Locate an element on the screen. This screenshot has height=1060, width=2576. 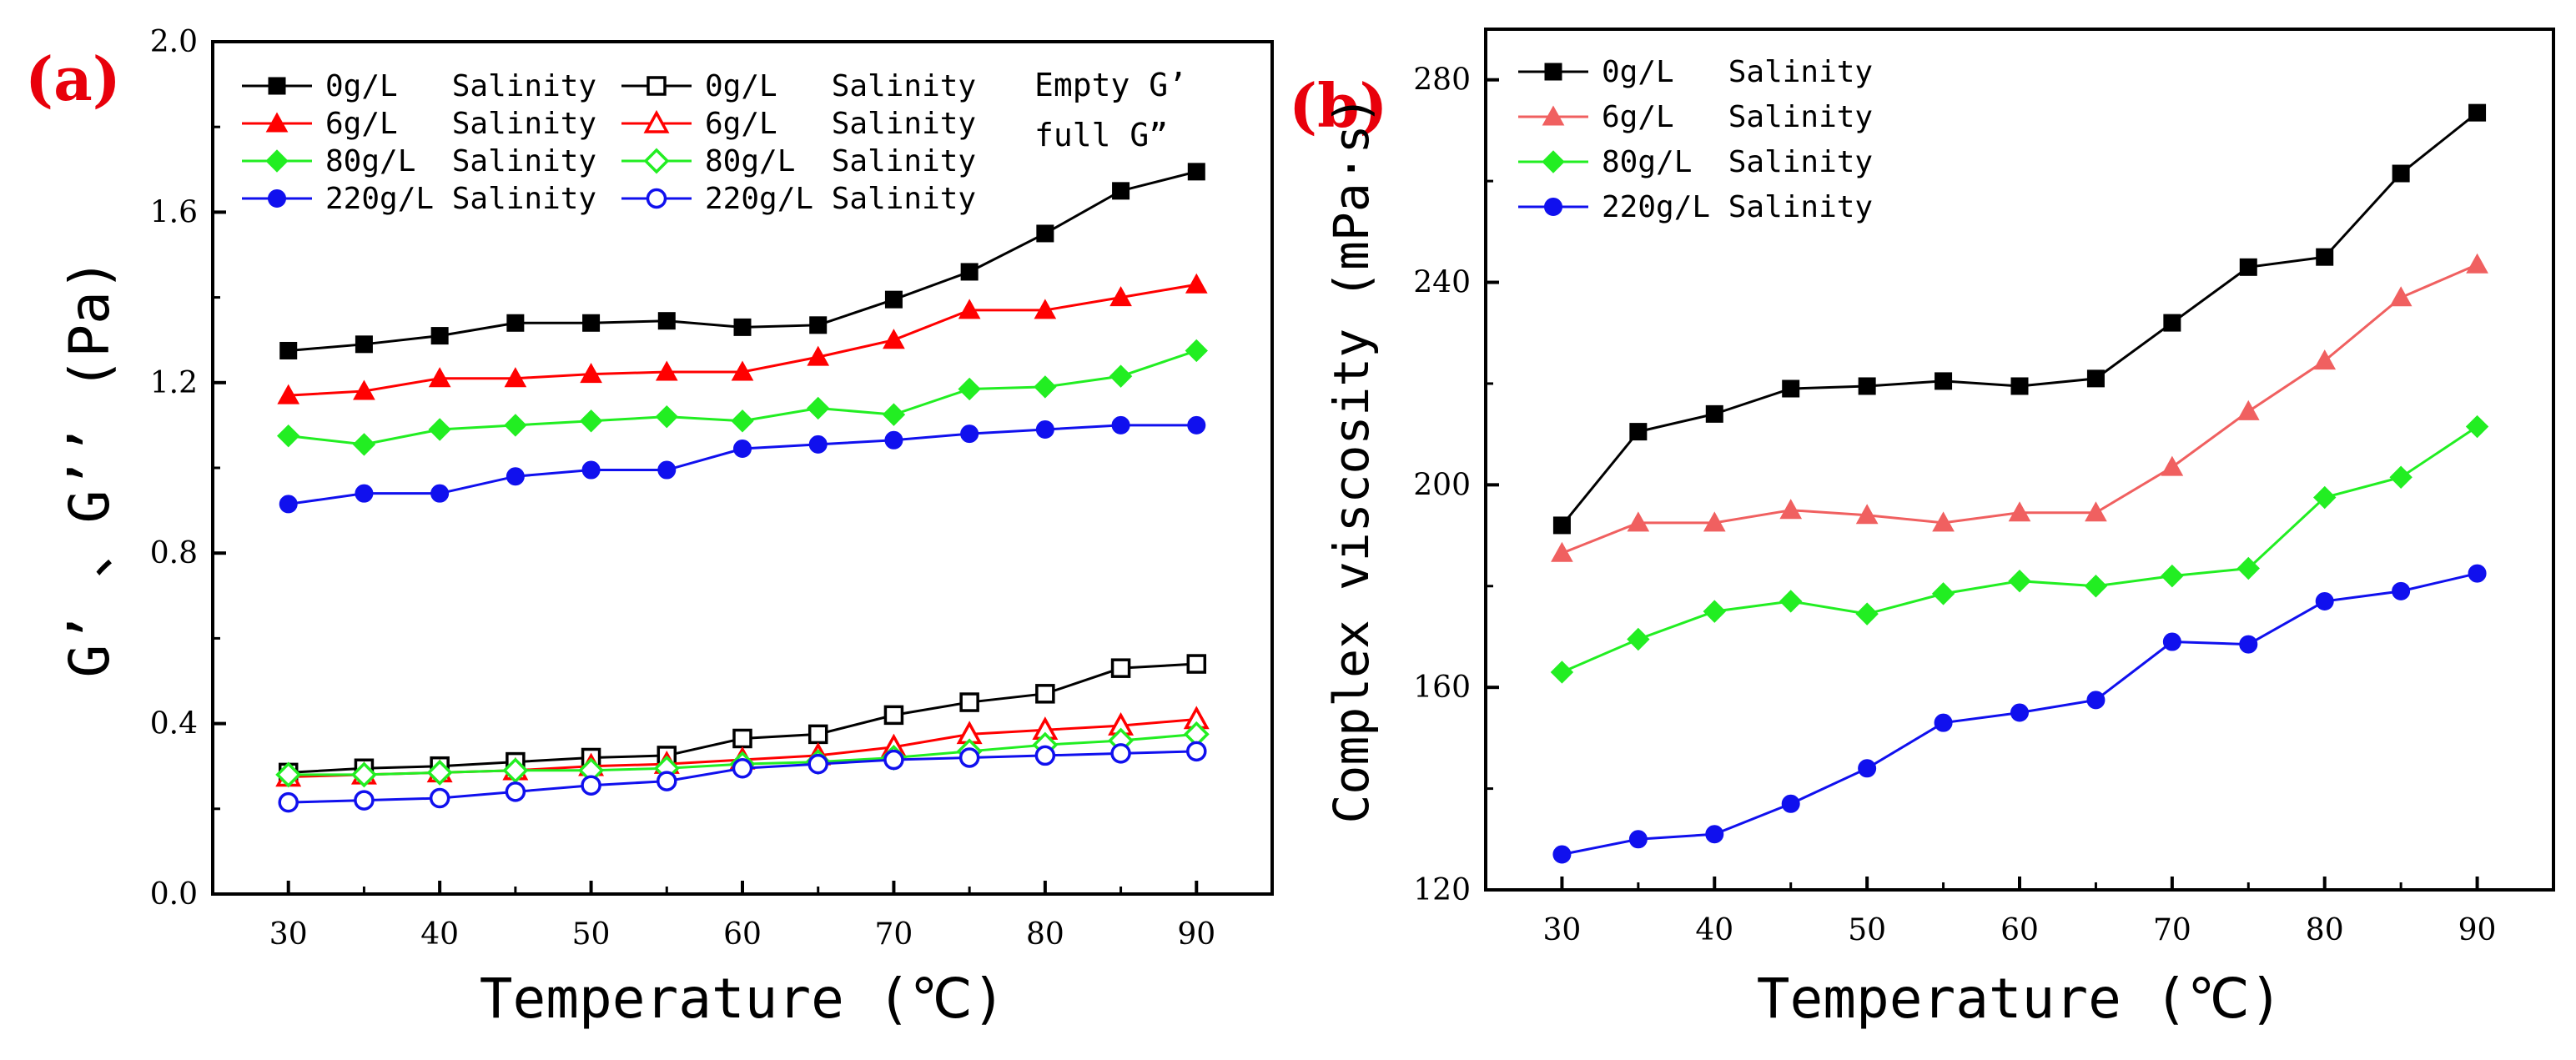
panel-b-y-tick-label: 160 is located at coordinates (1442, 688).